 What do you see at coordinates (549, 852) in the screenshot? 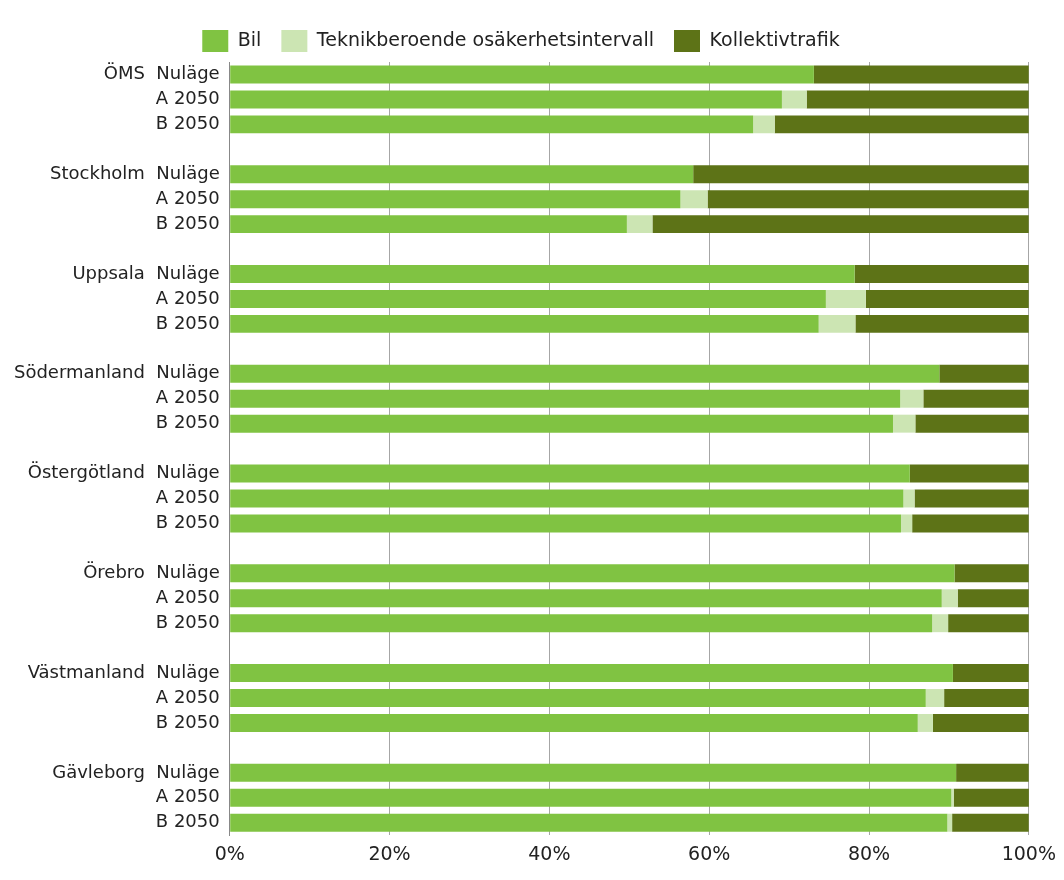
I see `x-tick-label: 40%` at bounding box center [549, 852].